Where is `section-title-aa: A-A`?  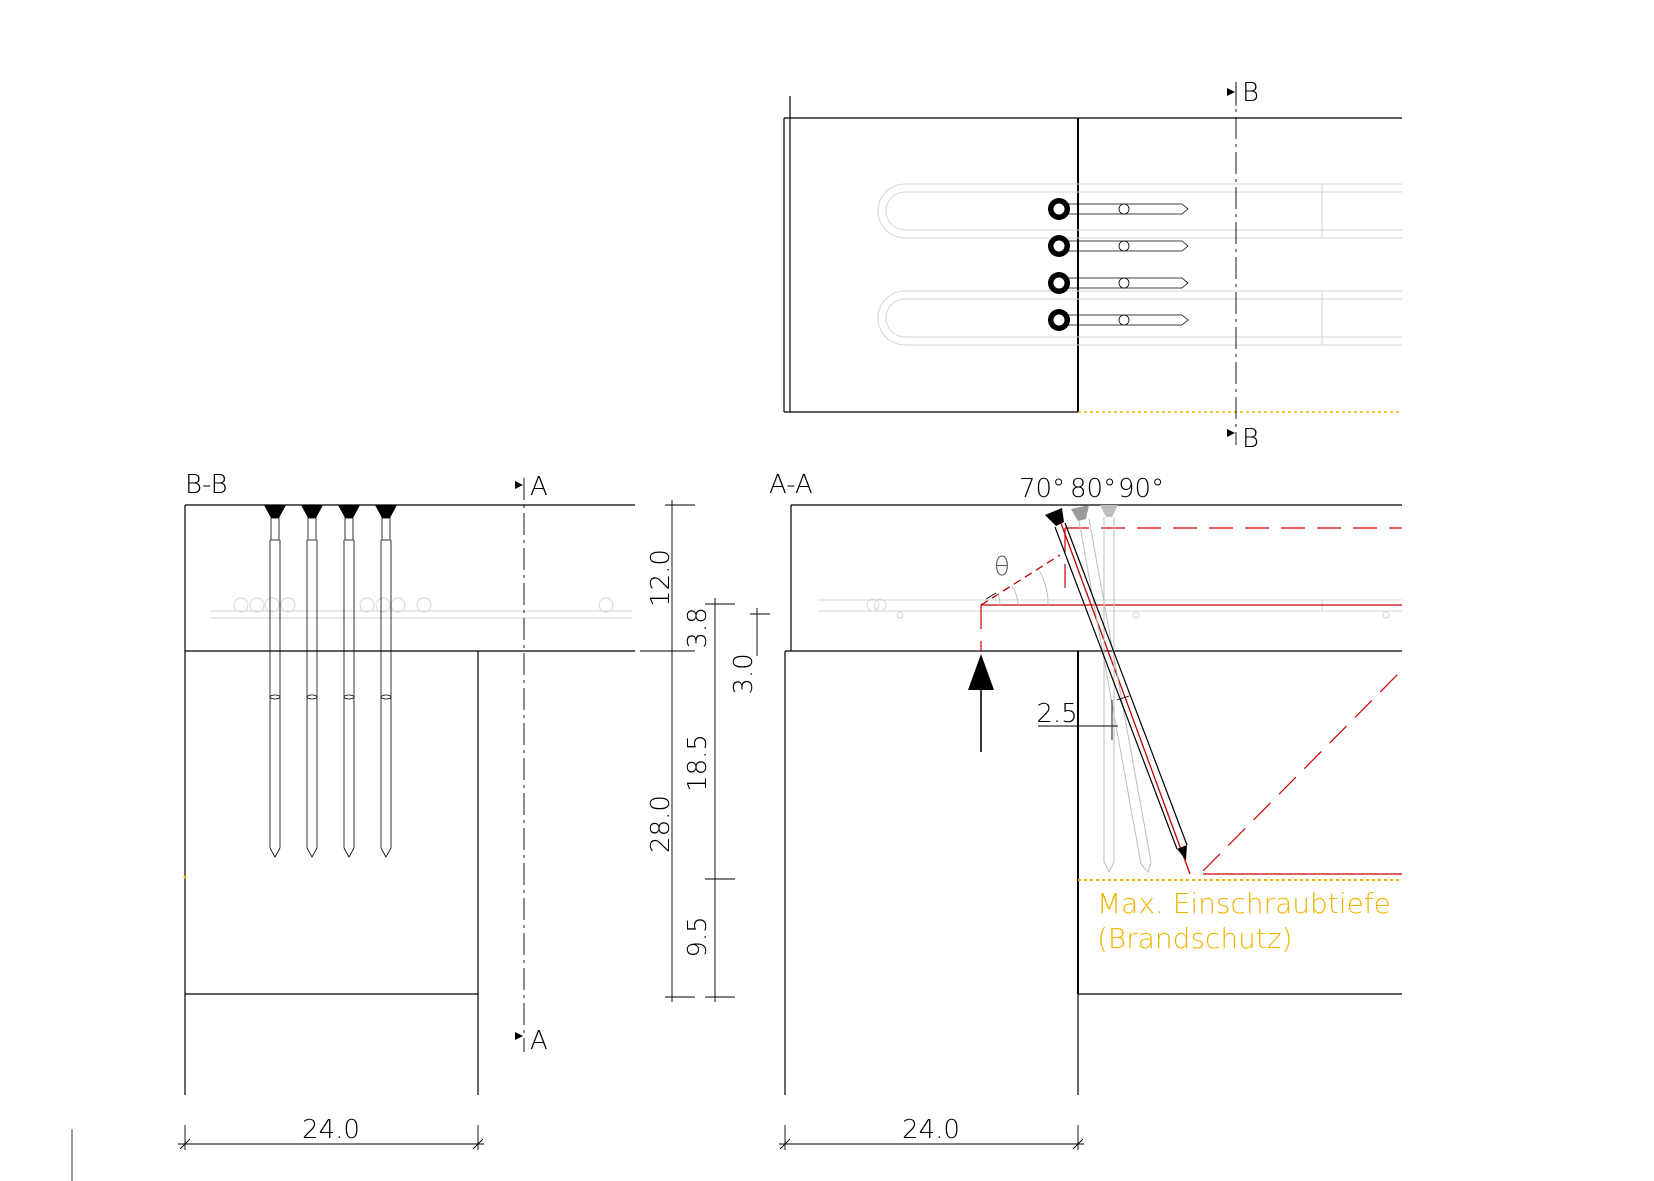
section-title-aa: A-A is located at coordinates (791, 485).